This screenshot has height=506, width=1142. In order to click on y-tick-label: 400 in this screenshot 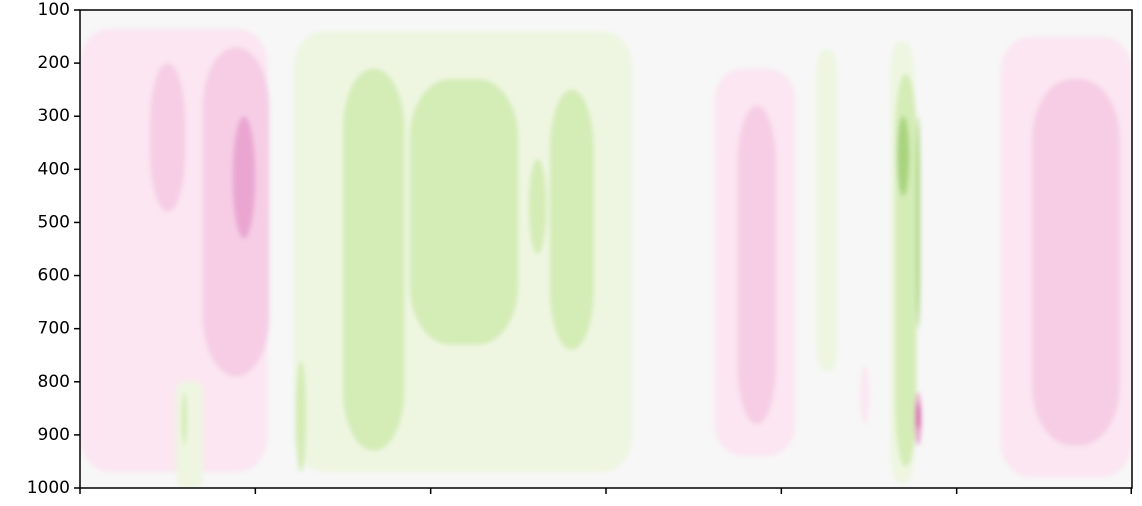, I will do `click(54, 169)`.